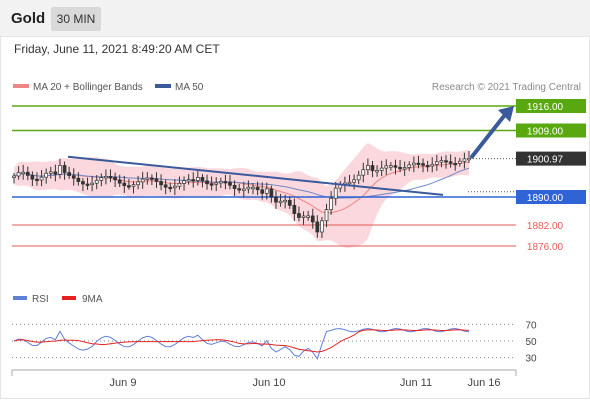  I want to click on rsi-tick-30: 30, so click(531, 359).